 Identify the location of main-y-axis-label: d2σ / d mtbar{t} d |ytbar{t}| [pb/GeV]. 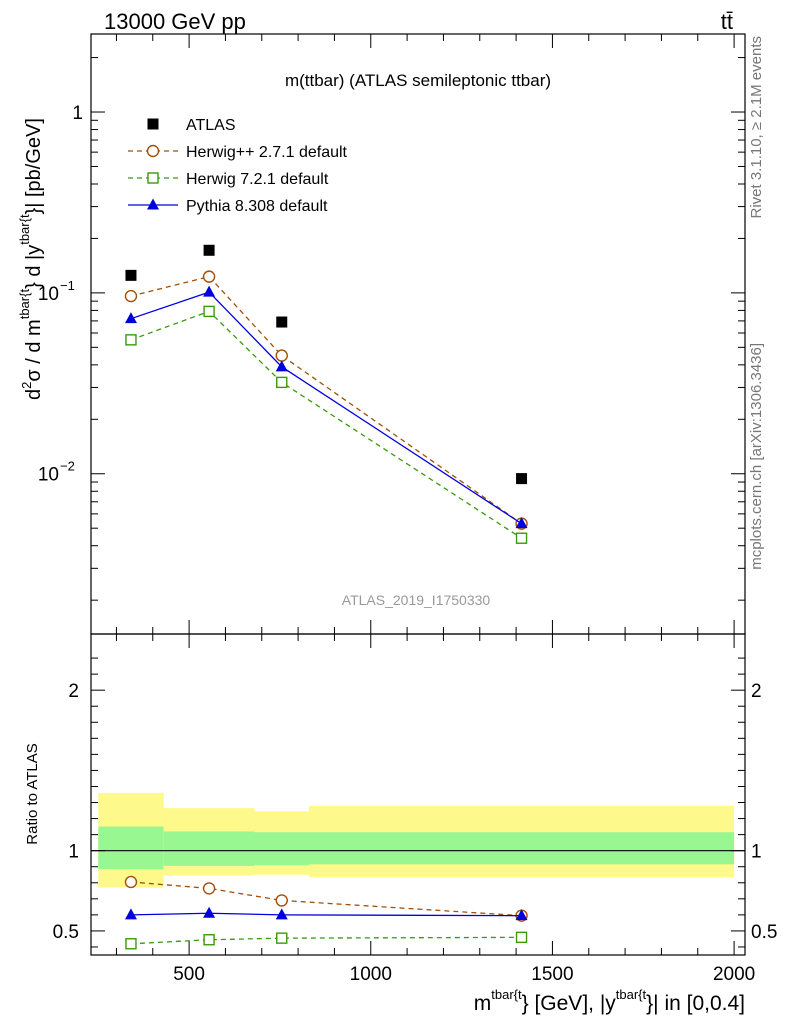
(31, 259).